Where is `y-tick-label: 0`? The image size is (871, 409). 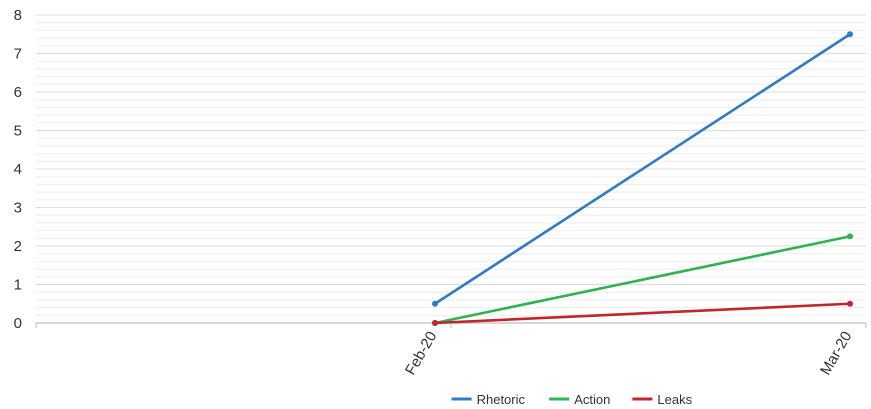 y-tick-label: 0 is located at coordinates (18, 323).